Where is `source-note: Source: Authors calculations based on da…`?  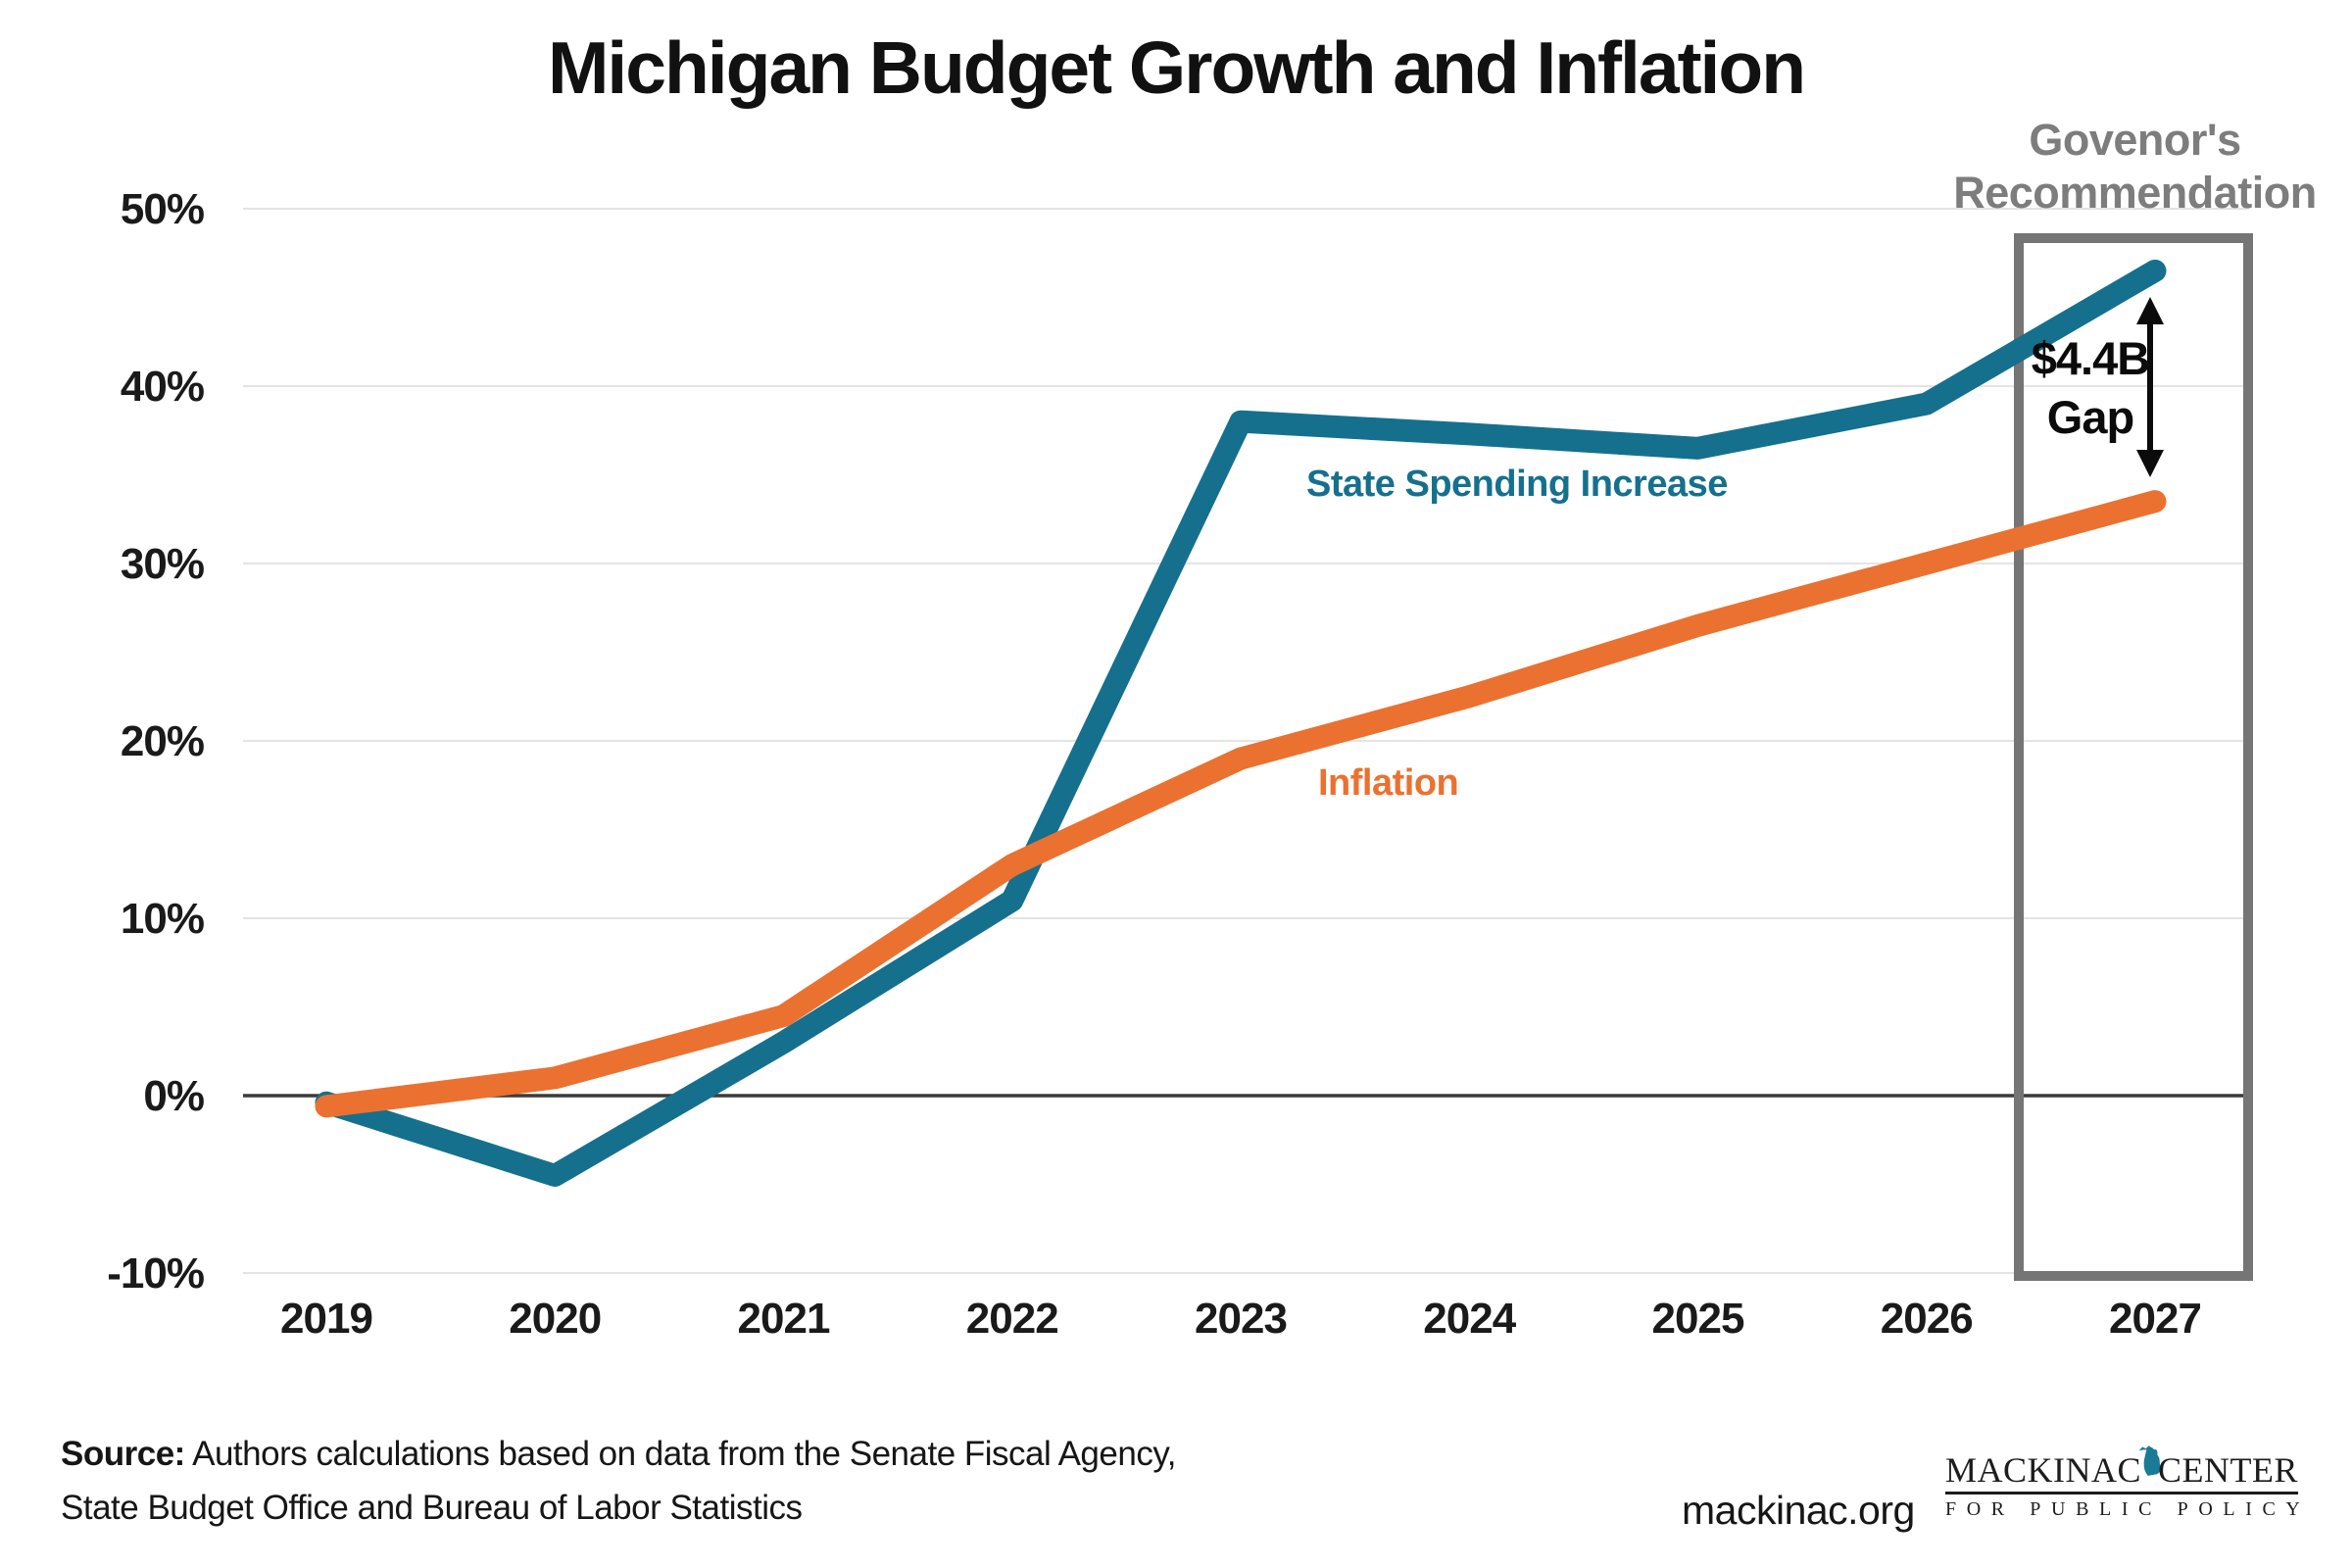 source-note: Source: Authors calculations based on da… is located at coordinates (618, 1481).